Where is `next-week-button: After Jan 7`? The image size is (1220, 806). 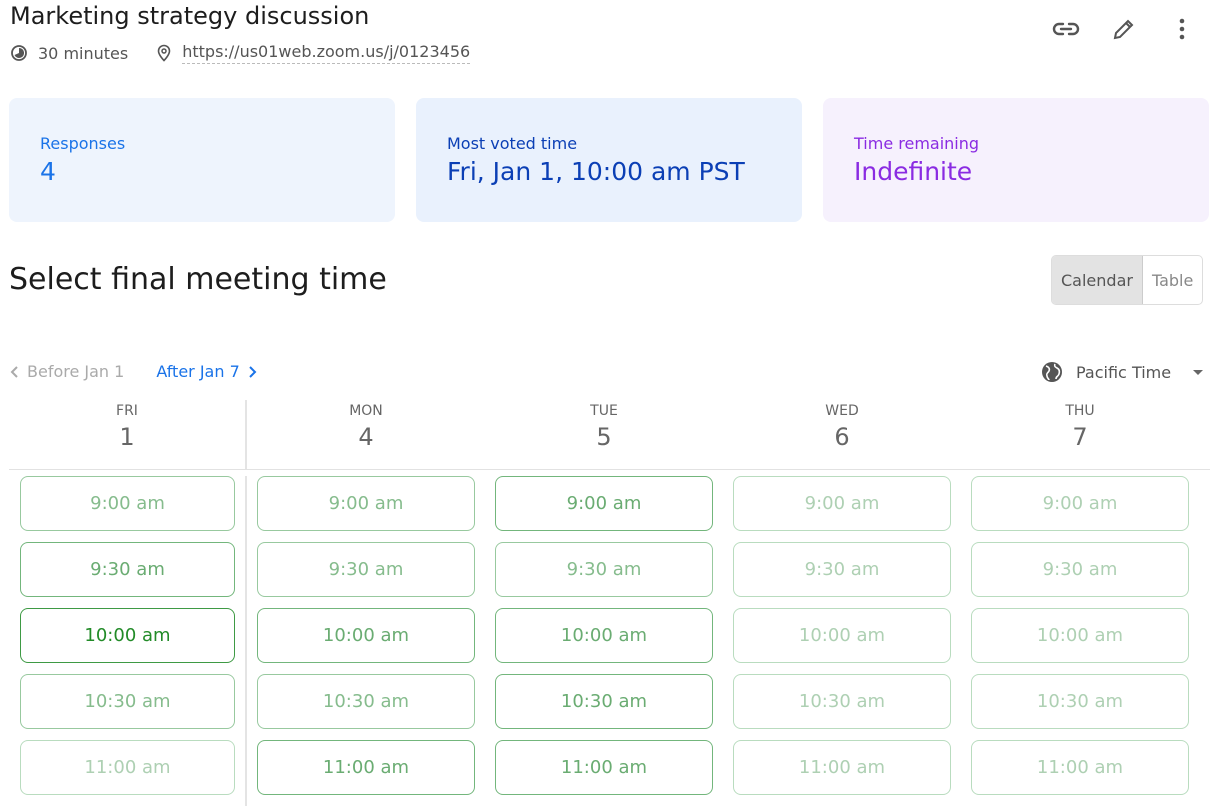
next-week-button: After Jan 7 is located at coordinates (206, 371).